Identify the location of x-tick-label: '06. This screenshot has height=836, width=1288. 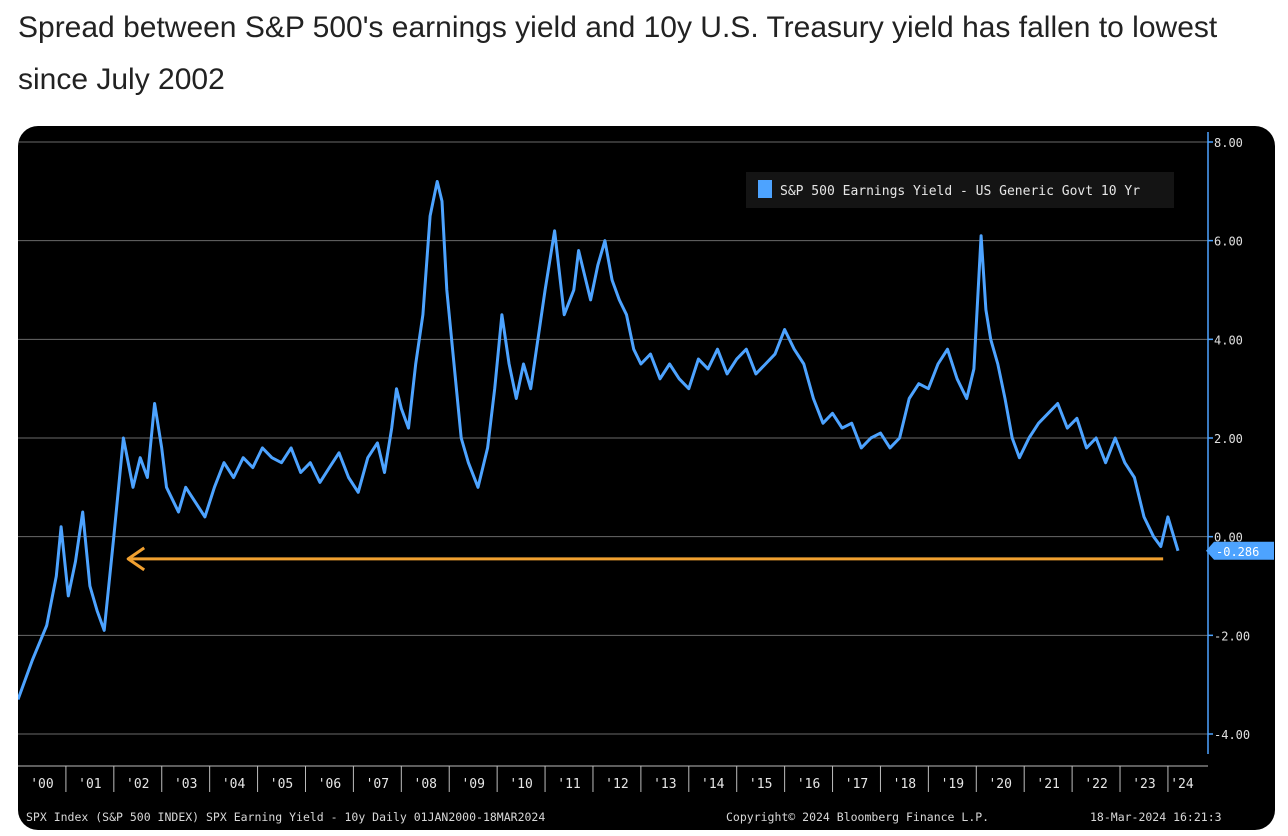
(329, 784).